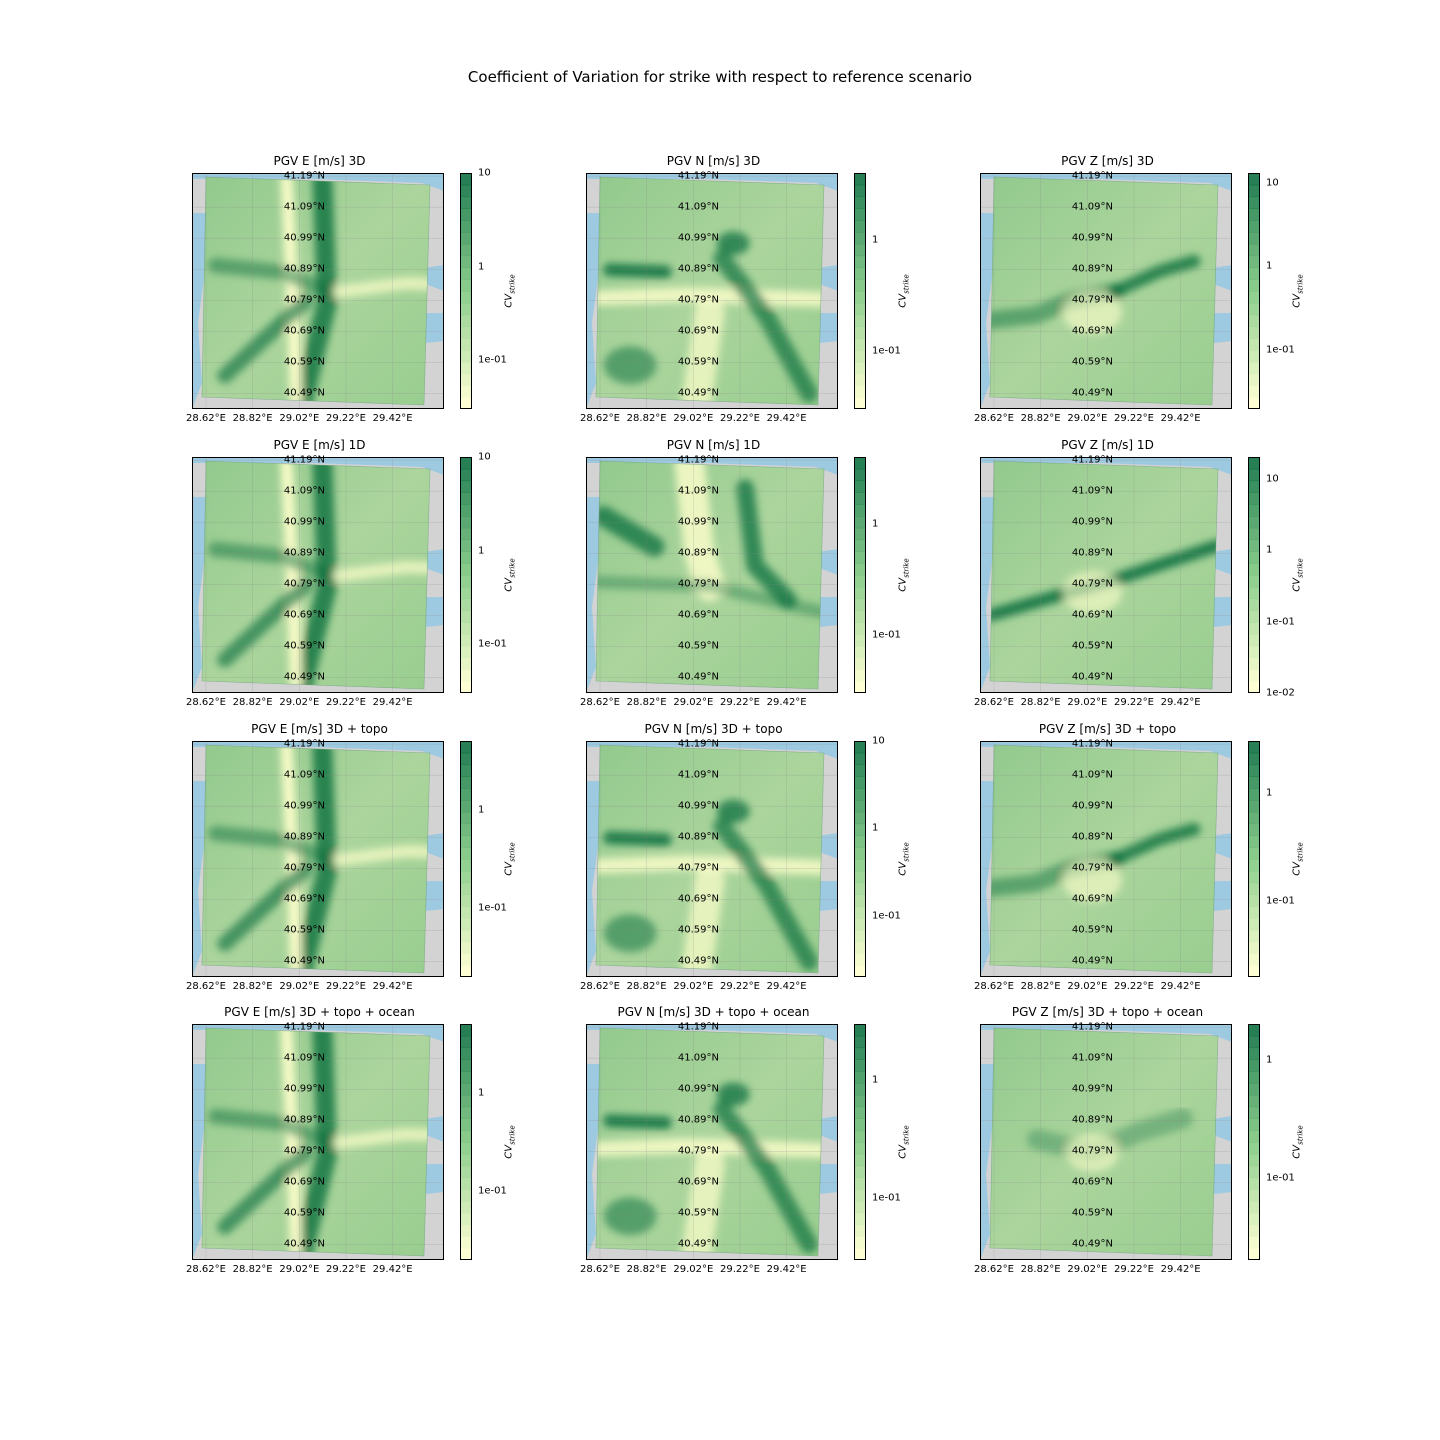 The height and width of the screenshot is (1440, 1440). What do you see at coordinates (698, 837) in the screenshot?
I see `lat-tick-label: 40.89°N` at bounding box center [698, 837].